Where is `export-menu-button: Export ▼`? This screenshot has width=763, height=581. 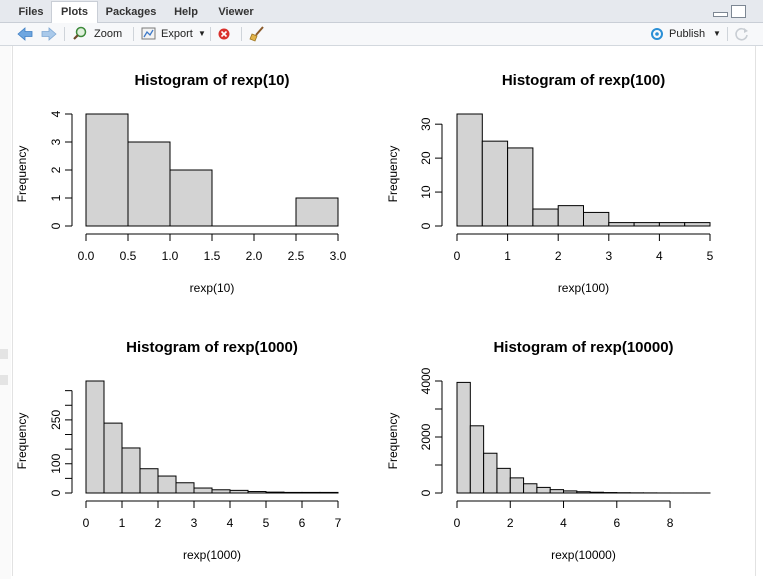 export-menu-button: Export ▼ is located at coordinates (174, 34).